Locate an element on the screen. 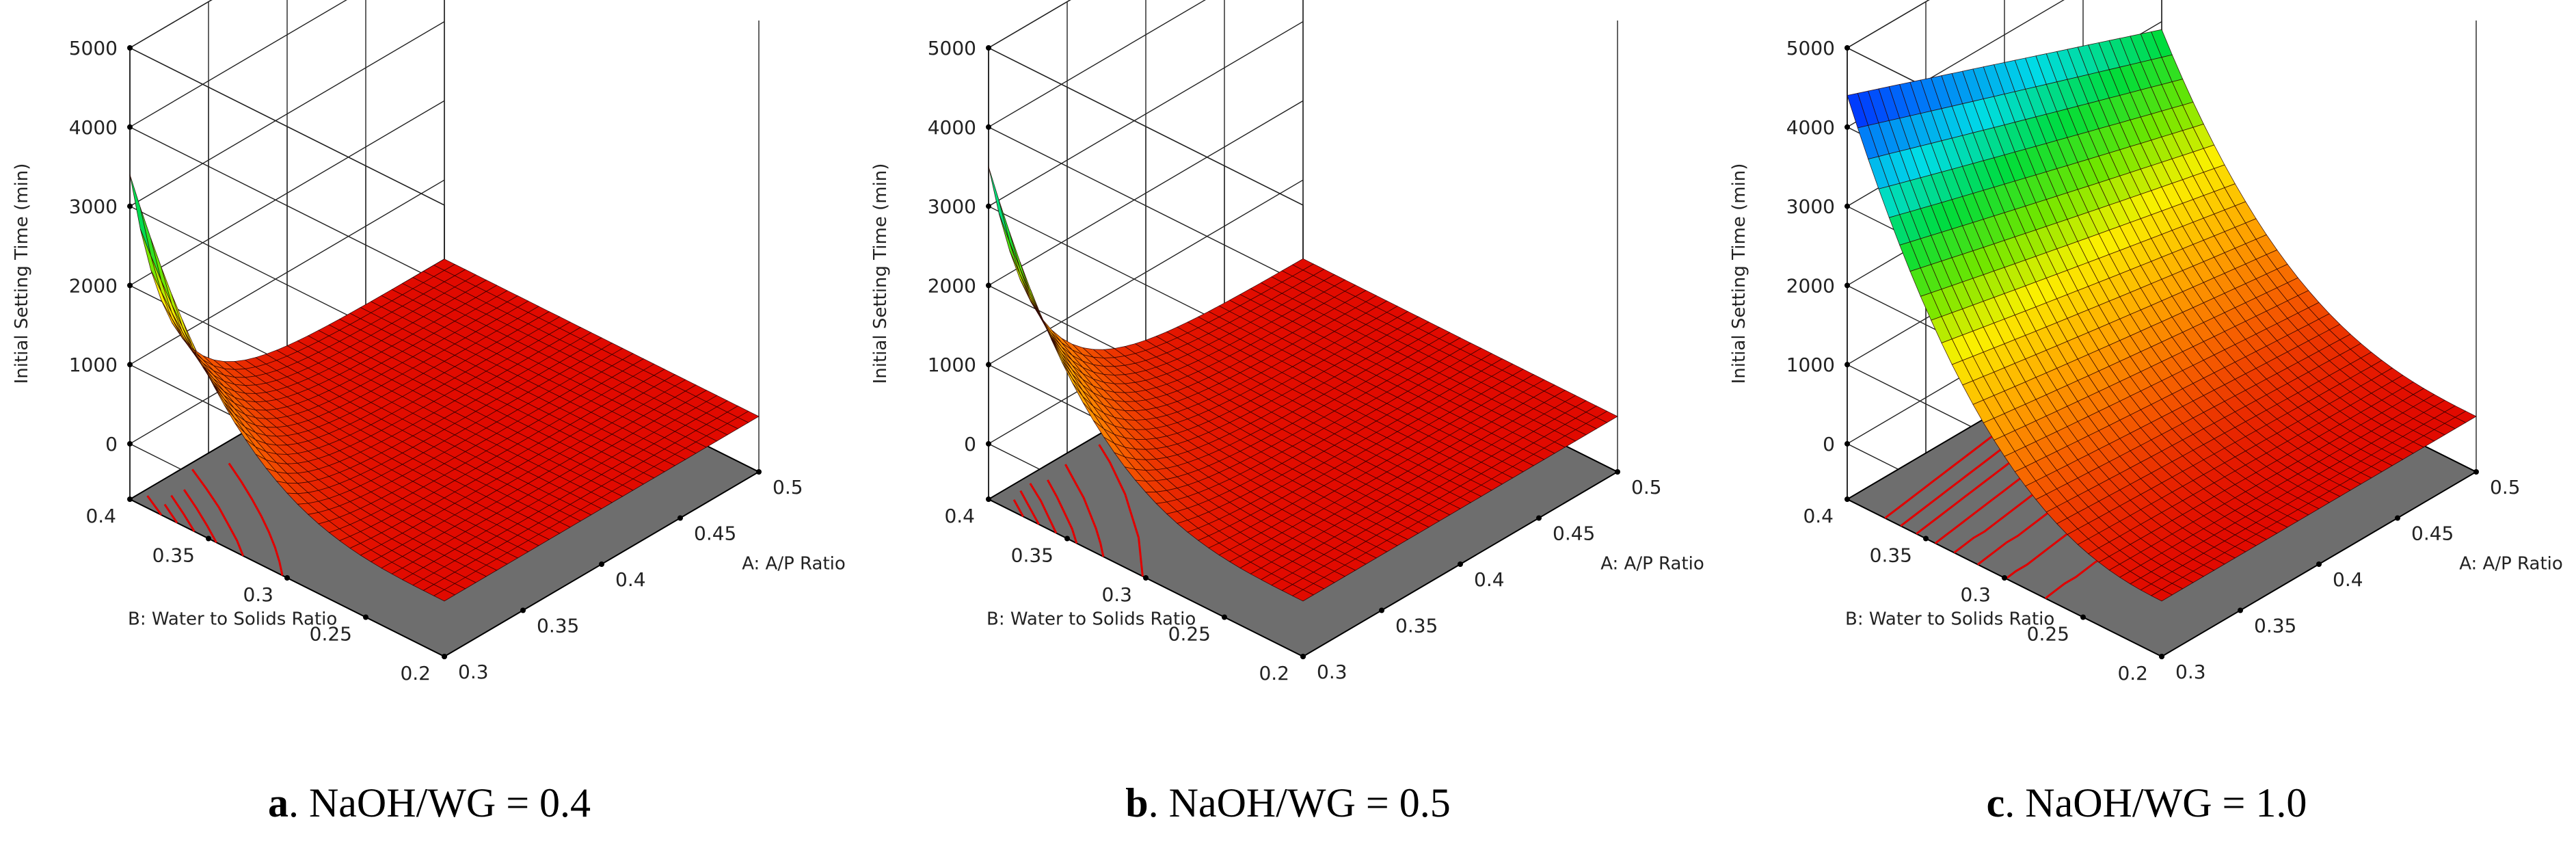 The height and width of the screenshot is (848, 2576). caption-label-a: a is located at coordinates (278, 802).